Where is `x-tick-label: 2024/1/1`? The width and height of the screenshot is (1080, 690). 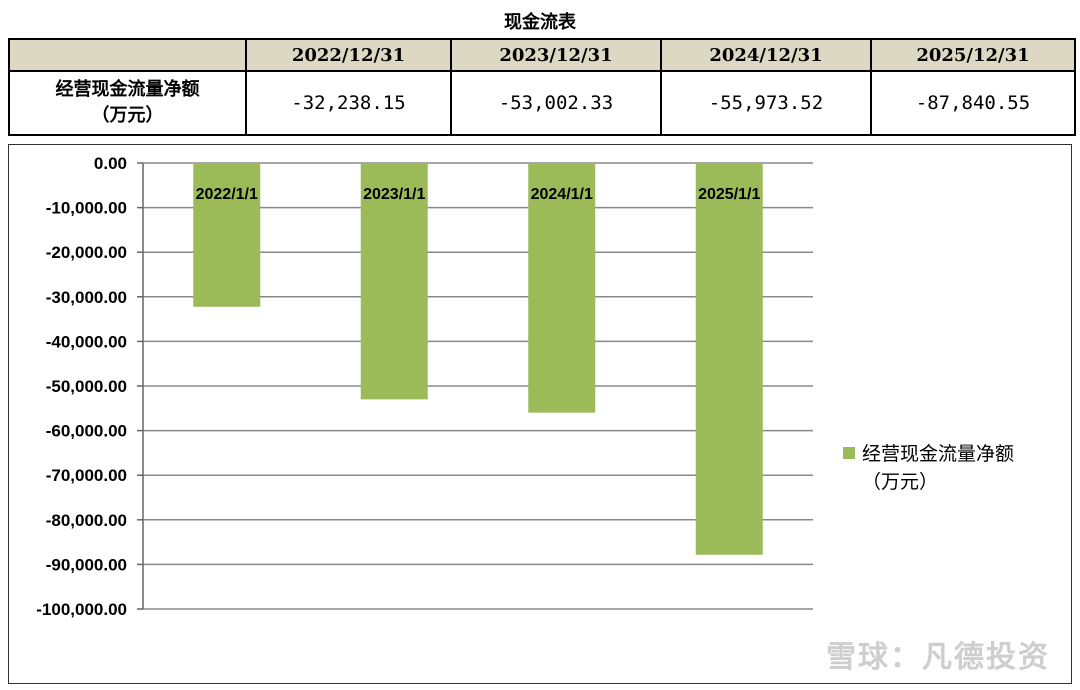 x-tick-label: 2024/1/1 is located at coordinates (562, 194).